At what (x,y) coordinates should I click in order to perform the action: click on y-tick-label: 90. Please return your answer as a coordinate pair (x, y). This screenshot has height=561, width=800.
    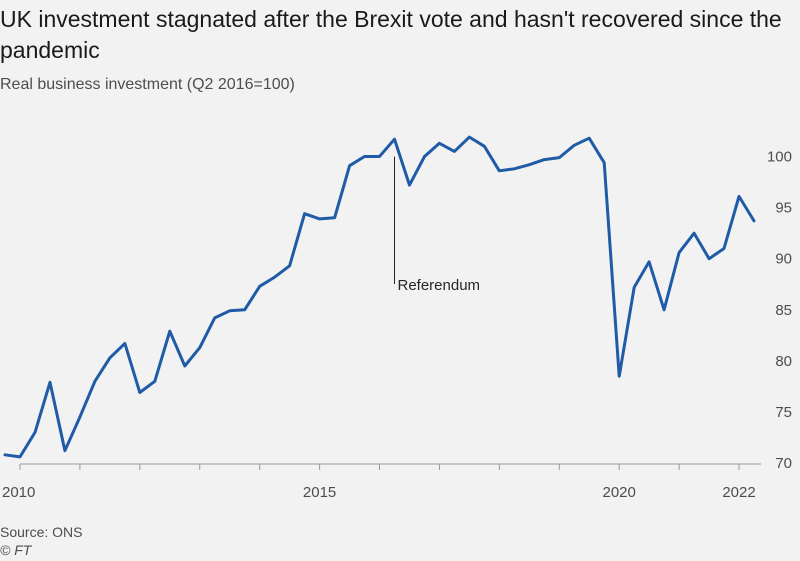
    Looking at the image, I should click on (783, 259).